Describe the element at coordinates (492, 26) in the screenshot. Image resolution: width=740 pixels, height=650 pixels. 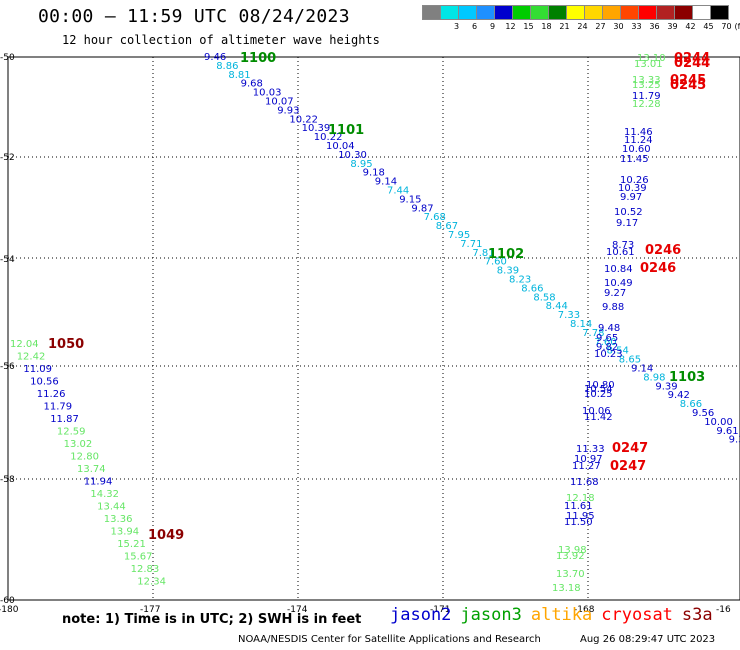
I see `color-swatch-label: 9` at that location.